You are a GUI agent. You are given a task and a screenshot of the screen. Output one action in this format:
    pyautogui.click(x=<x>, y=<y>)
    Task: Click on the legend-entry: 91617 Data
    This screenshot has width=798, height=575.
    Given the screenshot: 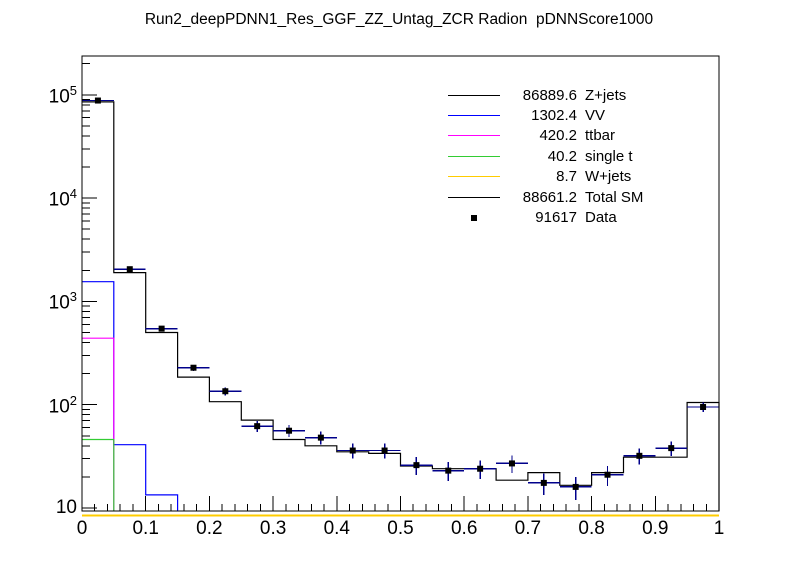 What is the action you would take?
    pyautogui.click(x=590, y=217)
    